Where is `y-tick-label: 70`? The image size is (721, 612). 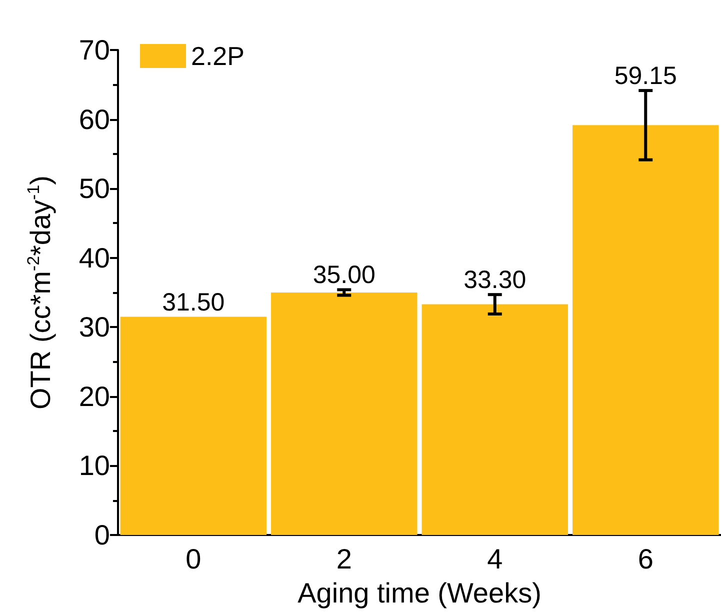
y-tick-label: 70 is located at coordinates (94, 50).